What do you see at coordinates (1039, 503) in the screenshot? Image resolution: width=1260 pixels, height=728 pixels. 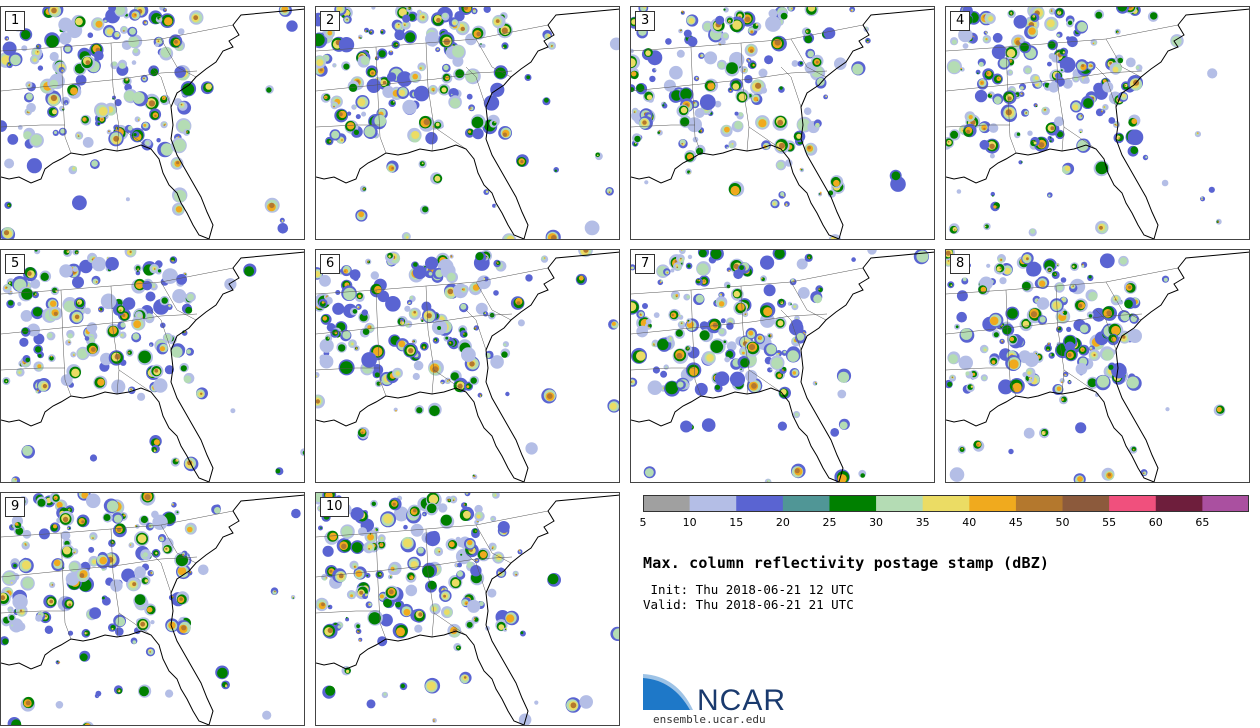 I see `colorbar-segment` at bounding box center [1039, 503].